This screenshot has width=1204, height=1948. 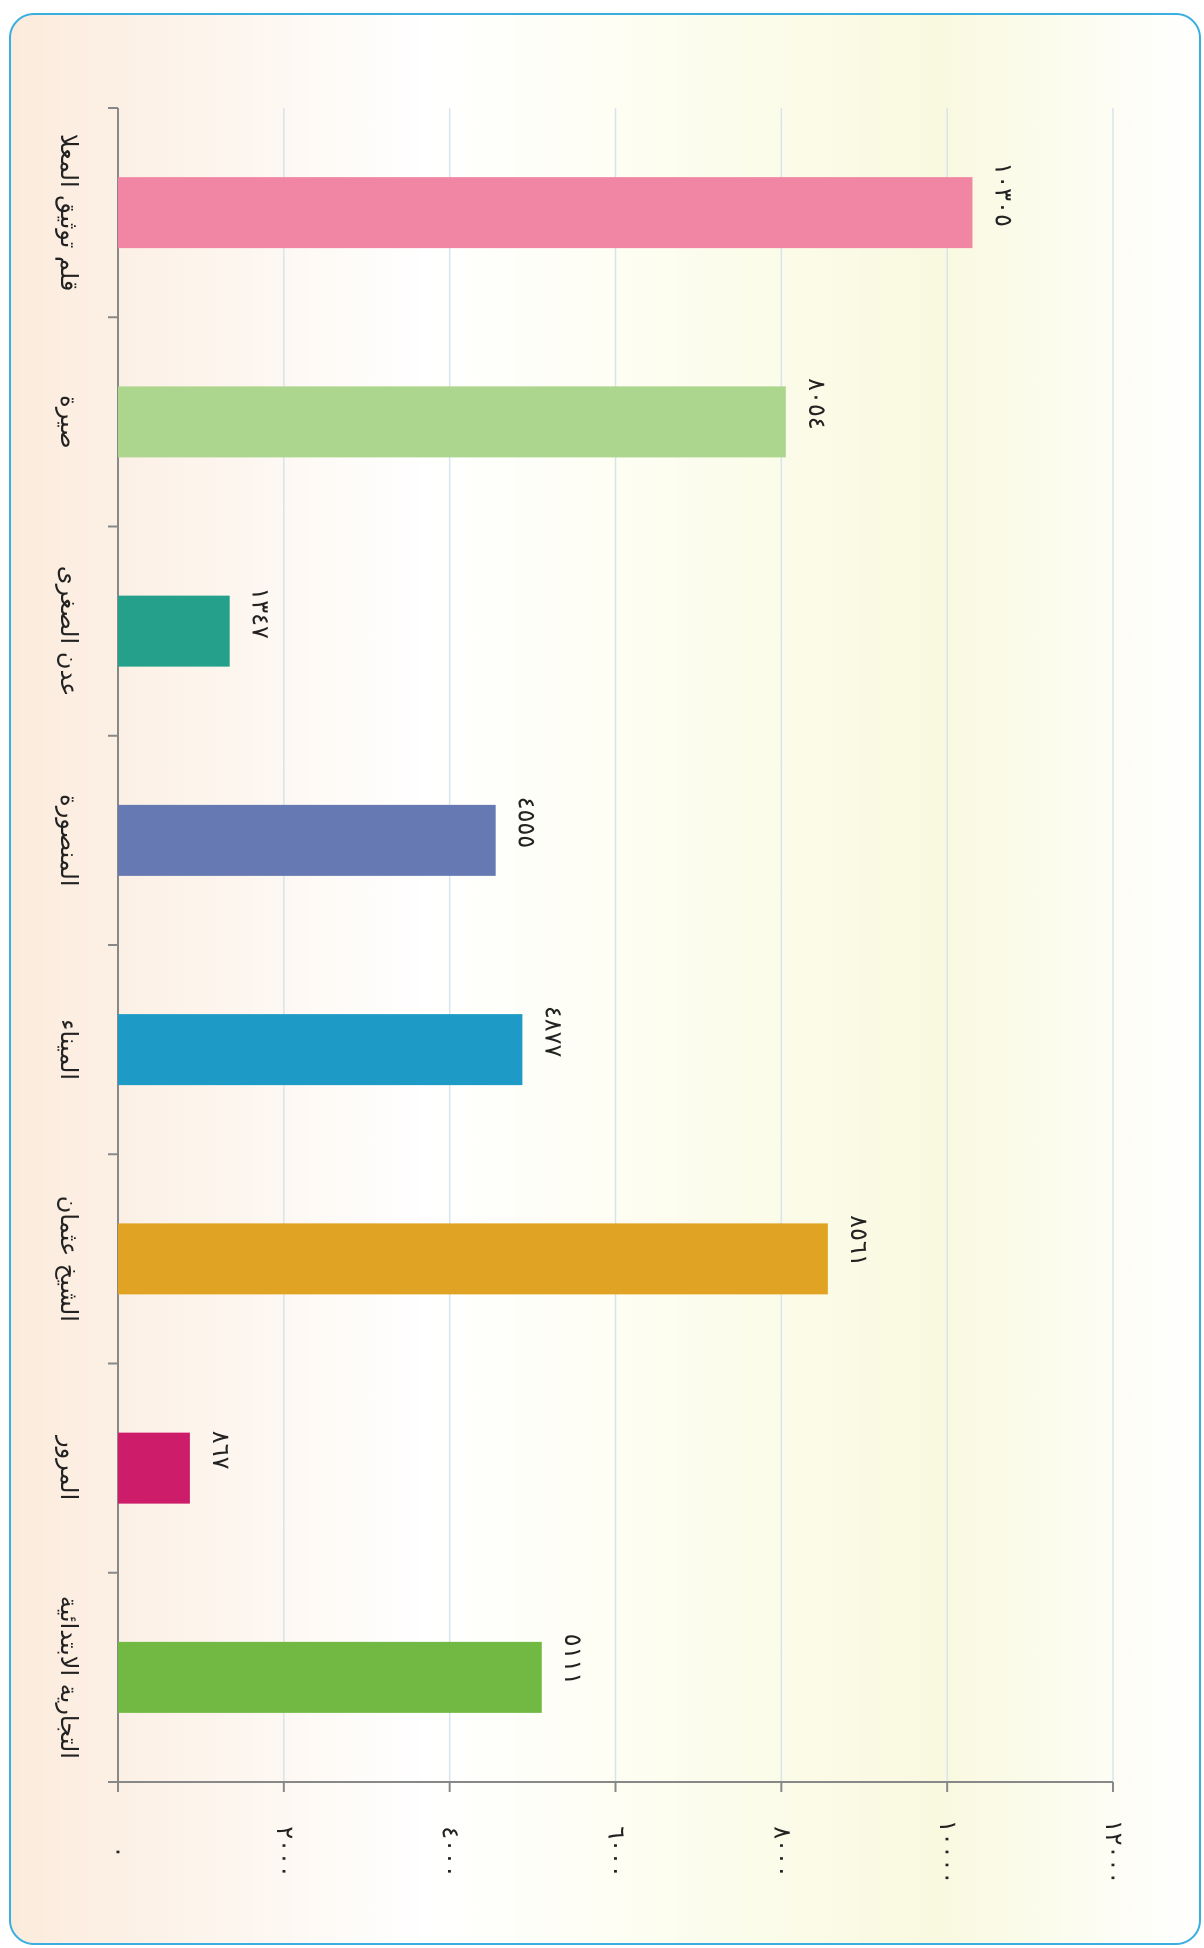 What do you see at coordinates (69, 631) in the screenshot?
I see `y-tick-label: عدن الصغرى` at bounding box center [69, 631].